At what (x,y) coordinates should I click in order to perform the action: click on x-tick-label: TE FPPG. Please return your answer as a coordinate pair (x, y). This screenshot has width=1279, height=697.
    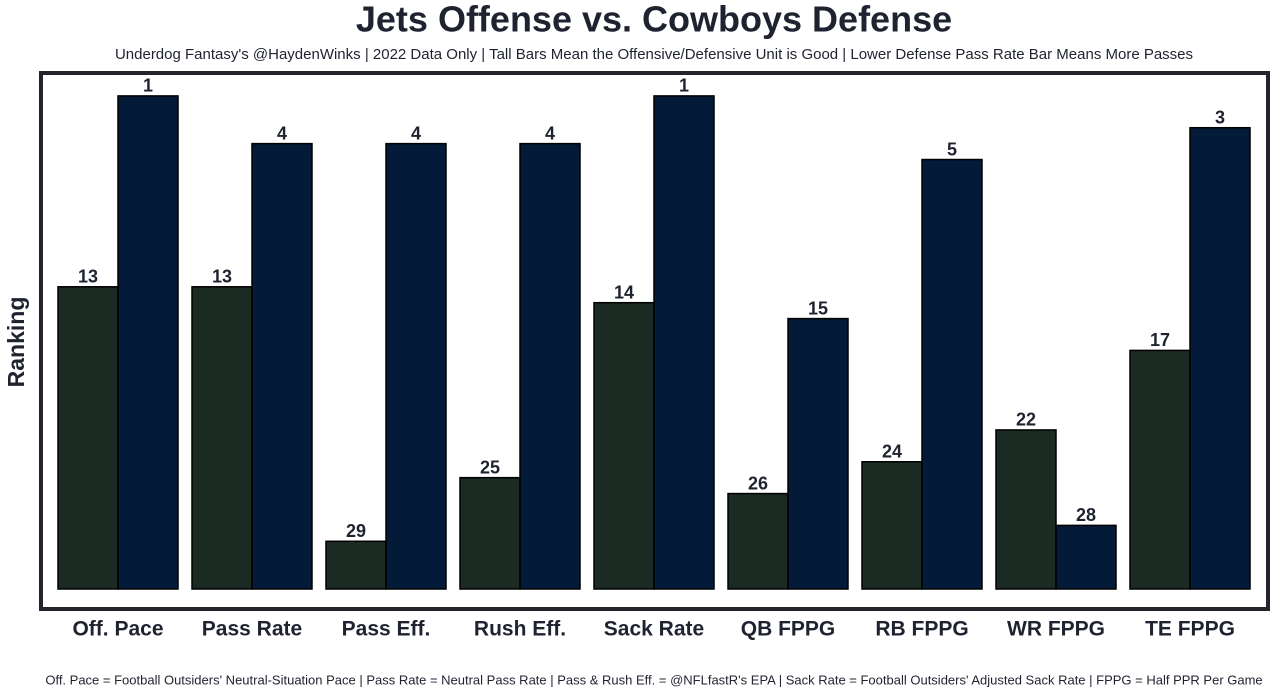
    Looking at the image, I should click on (1190, 629).